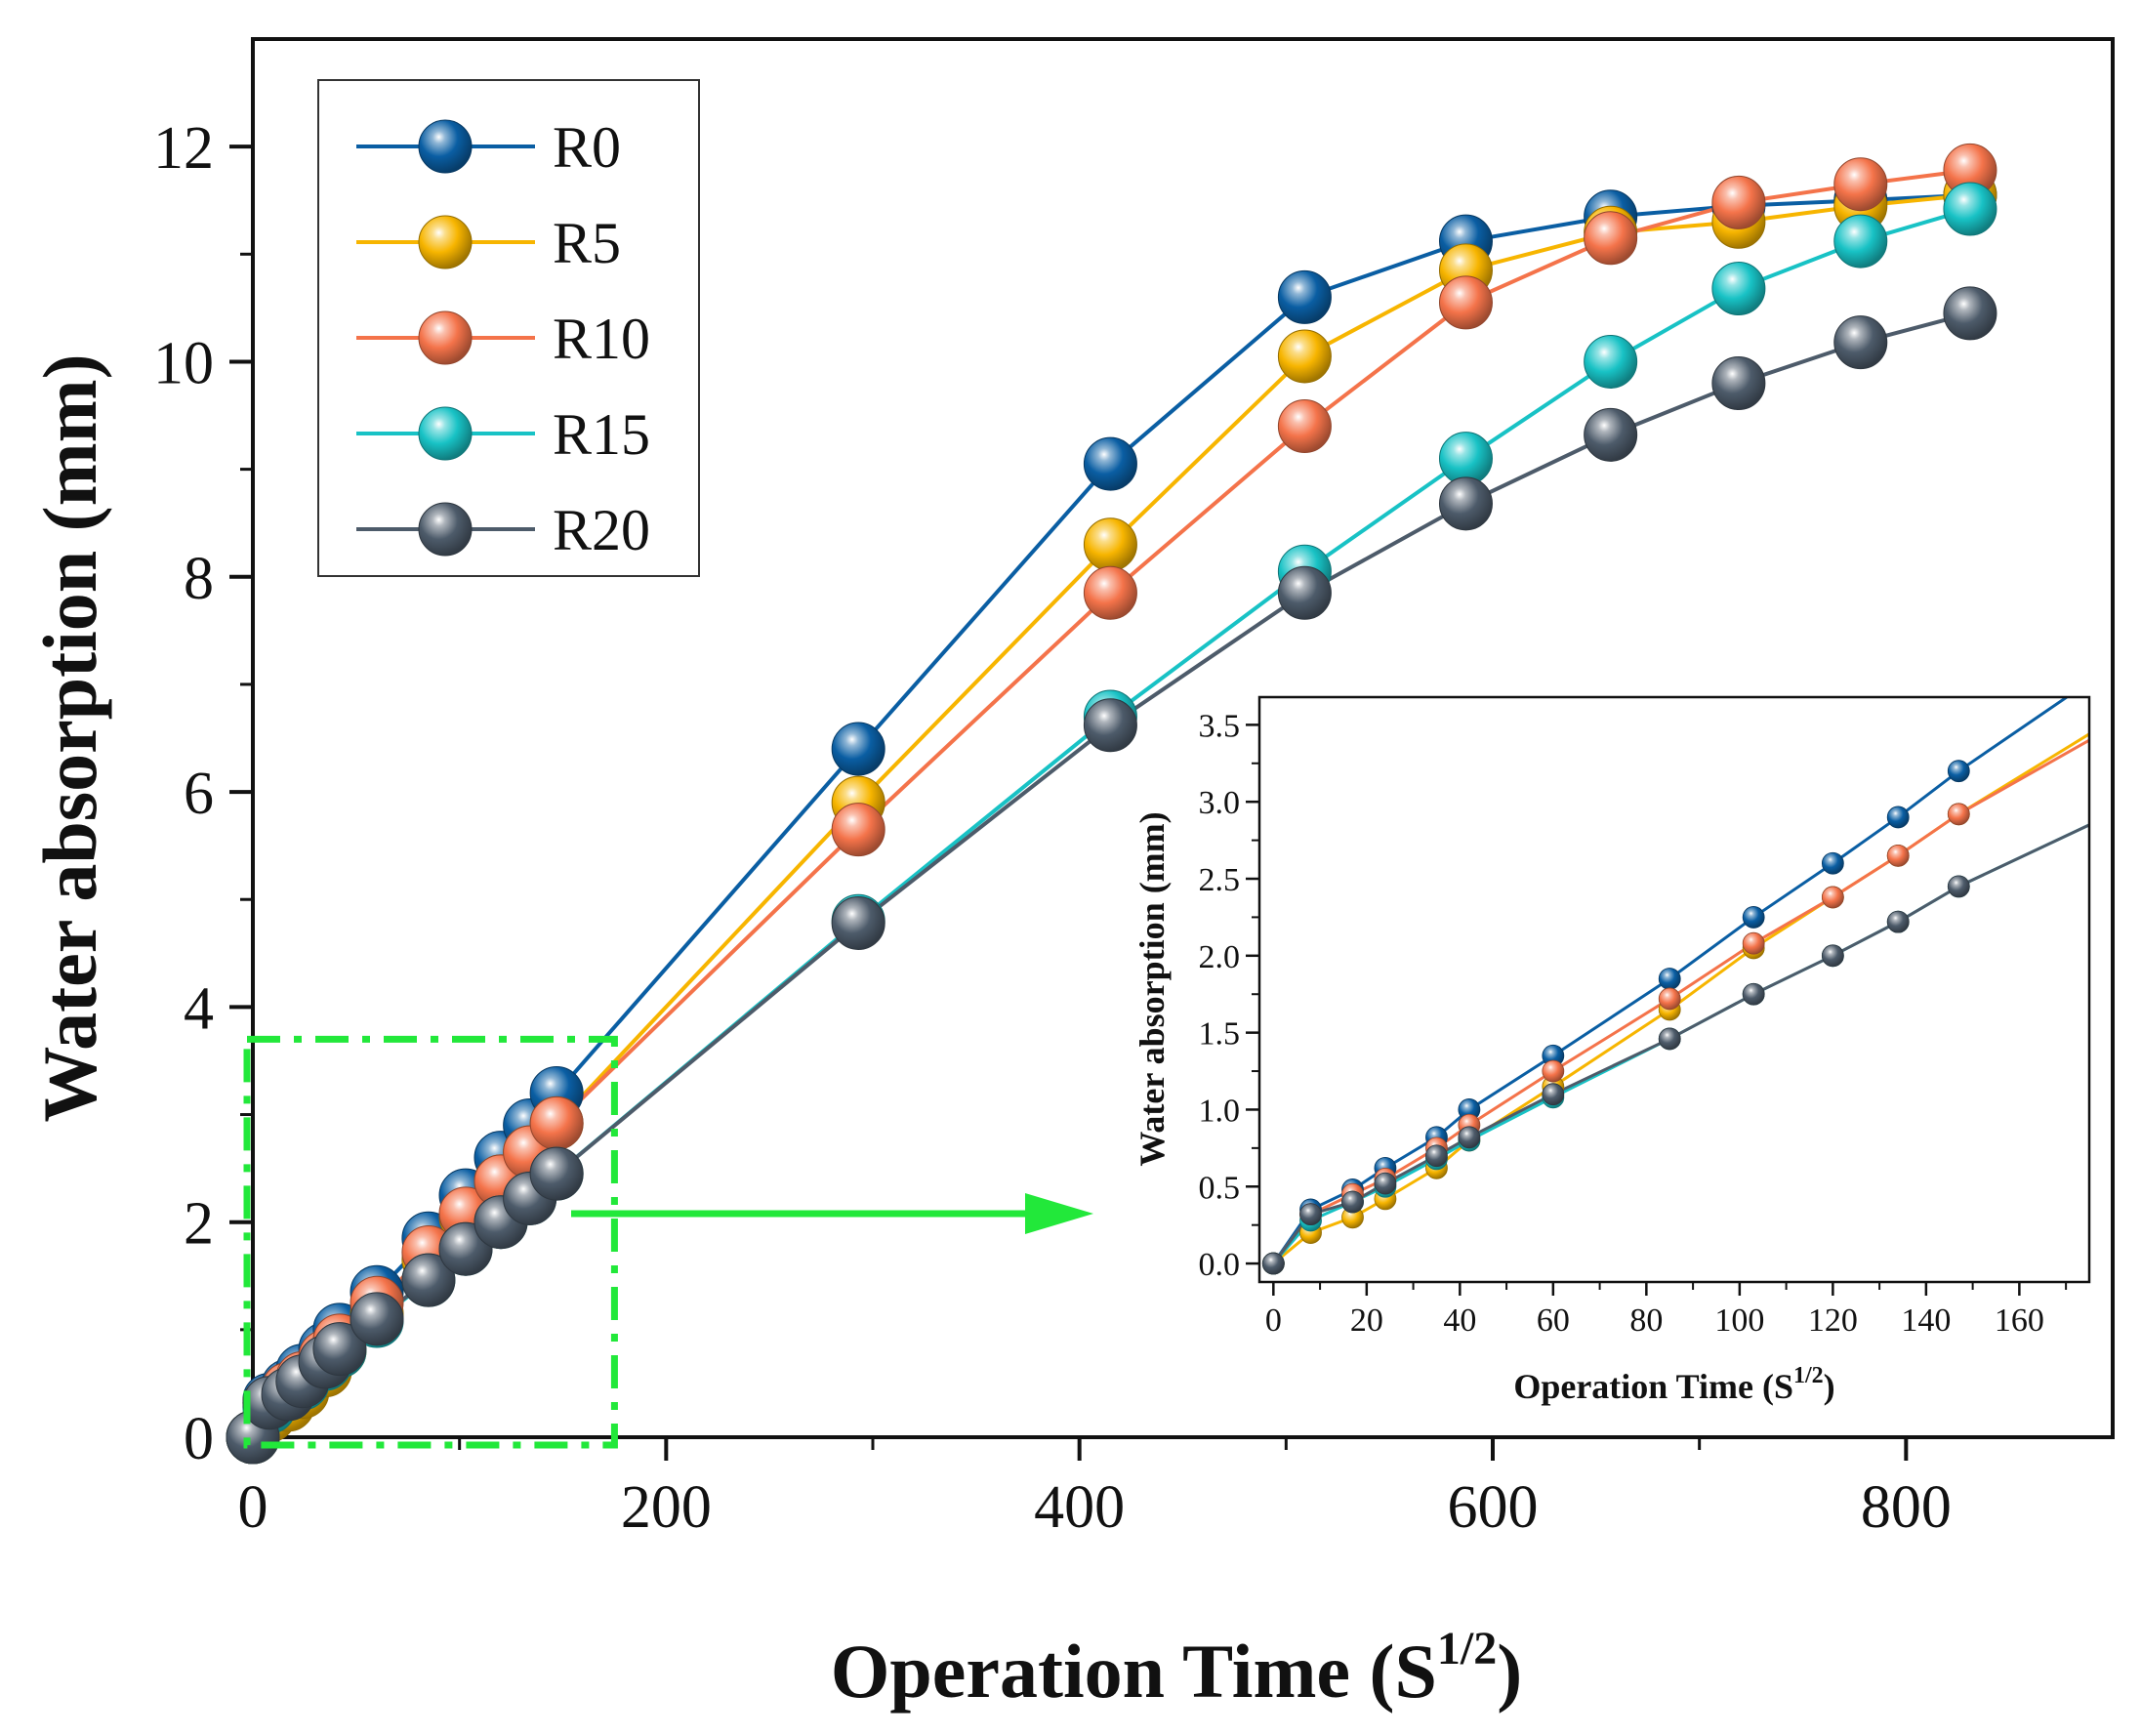 This screenshot has width=2141, height=1736. Describe the element at coordinates (1554, 1320) in the screenshot. I see `inset-x-tick-label: 60` at that location.